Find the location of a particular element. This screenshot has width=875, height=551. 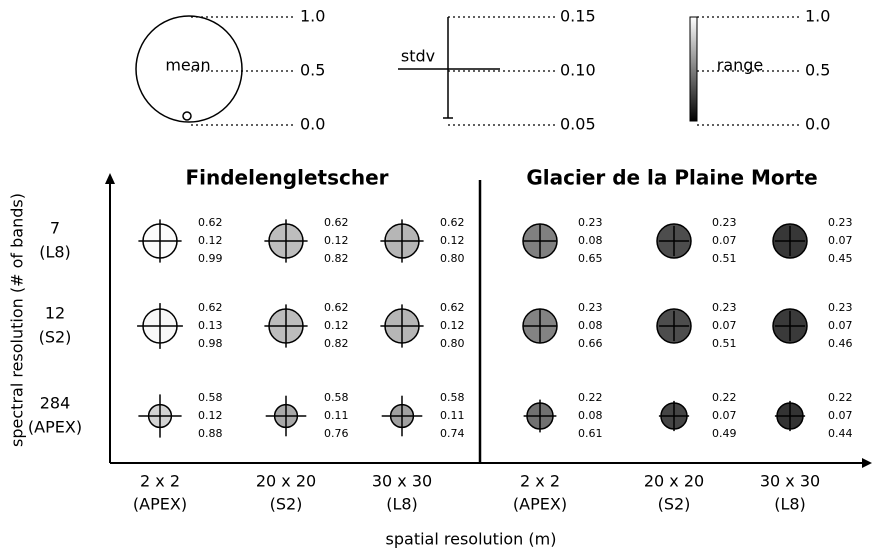

mean-legend-circle is located at coordinates (189, 69).